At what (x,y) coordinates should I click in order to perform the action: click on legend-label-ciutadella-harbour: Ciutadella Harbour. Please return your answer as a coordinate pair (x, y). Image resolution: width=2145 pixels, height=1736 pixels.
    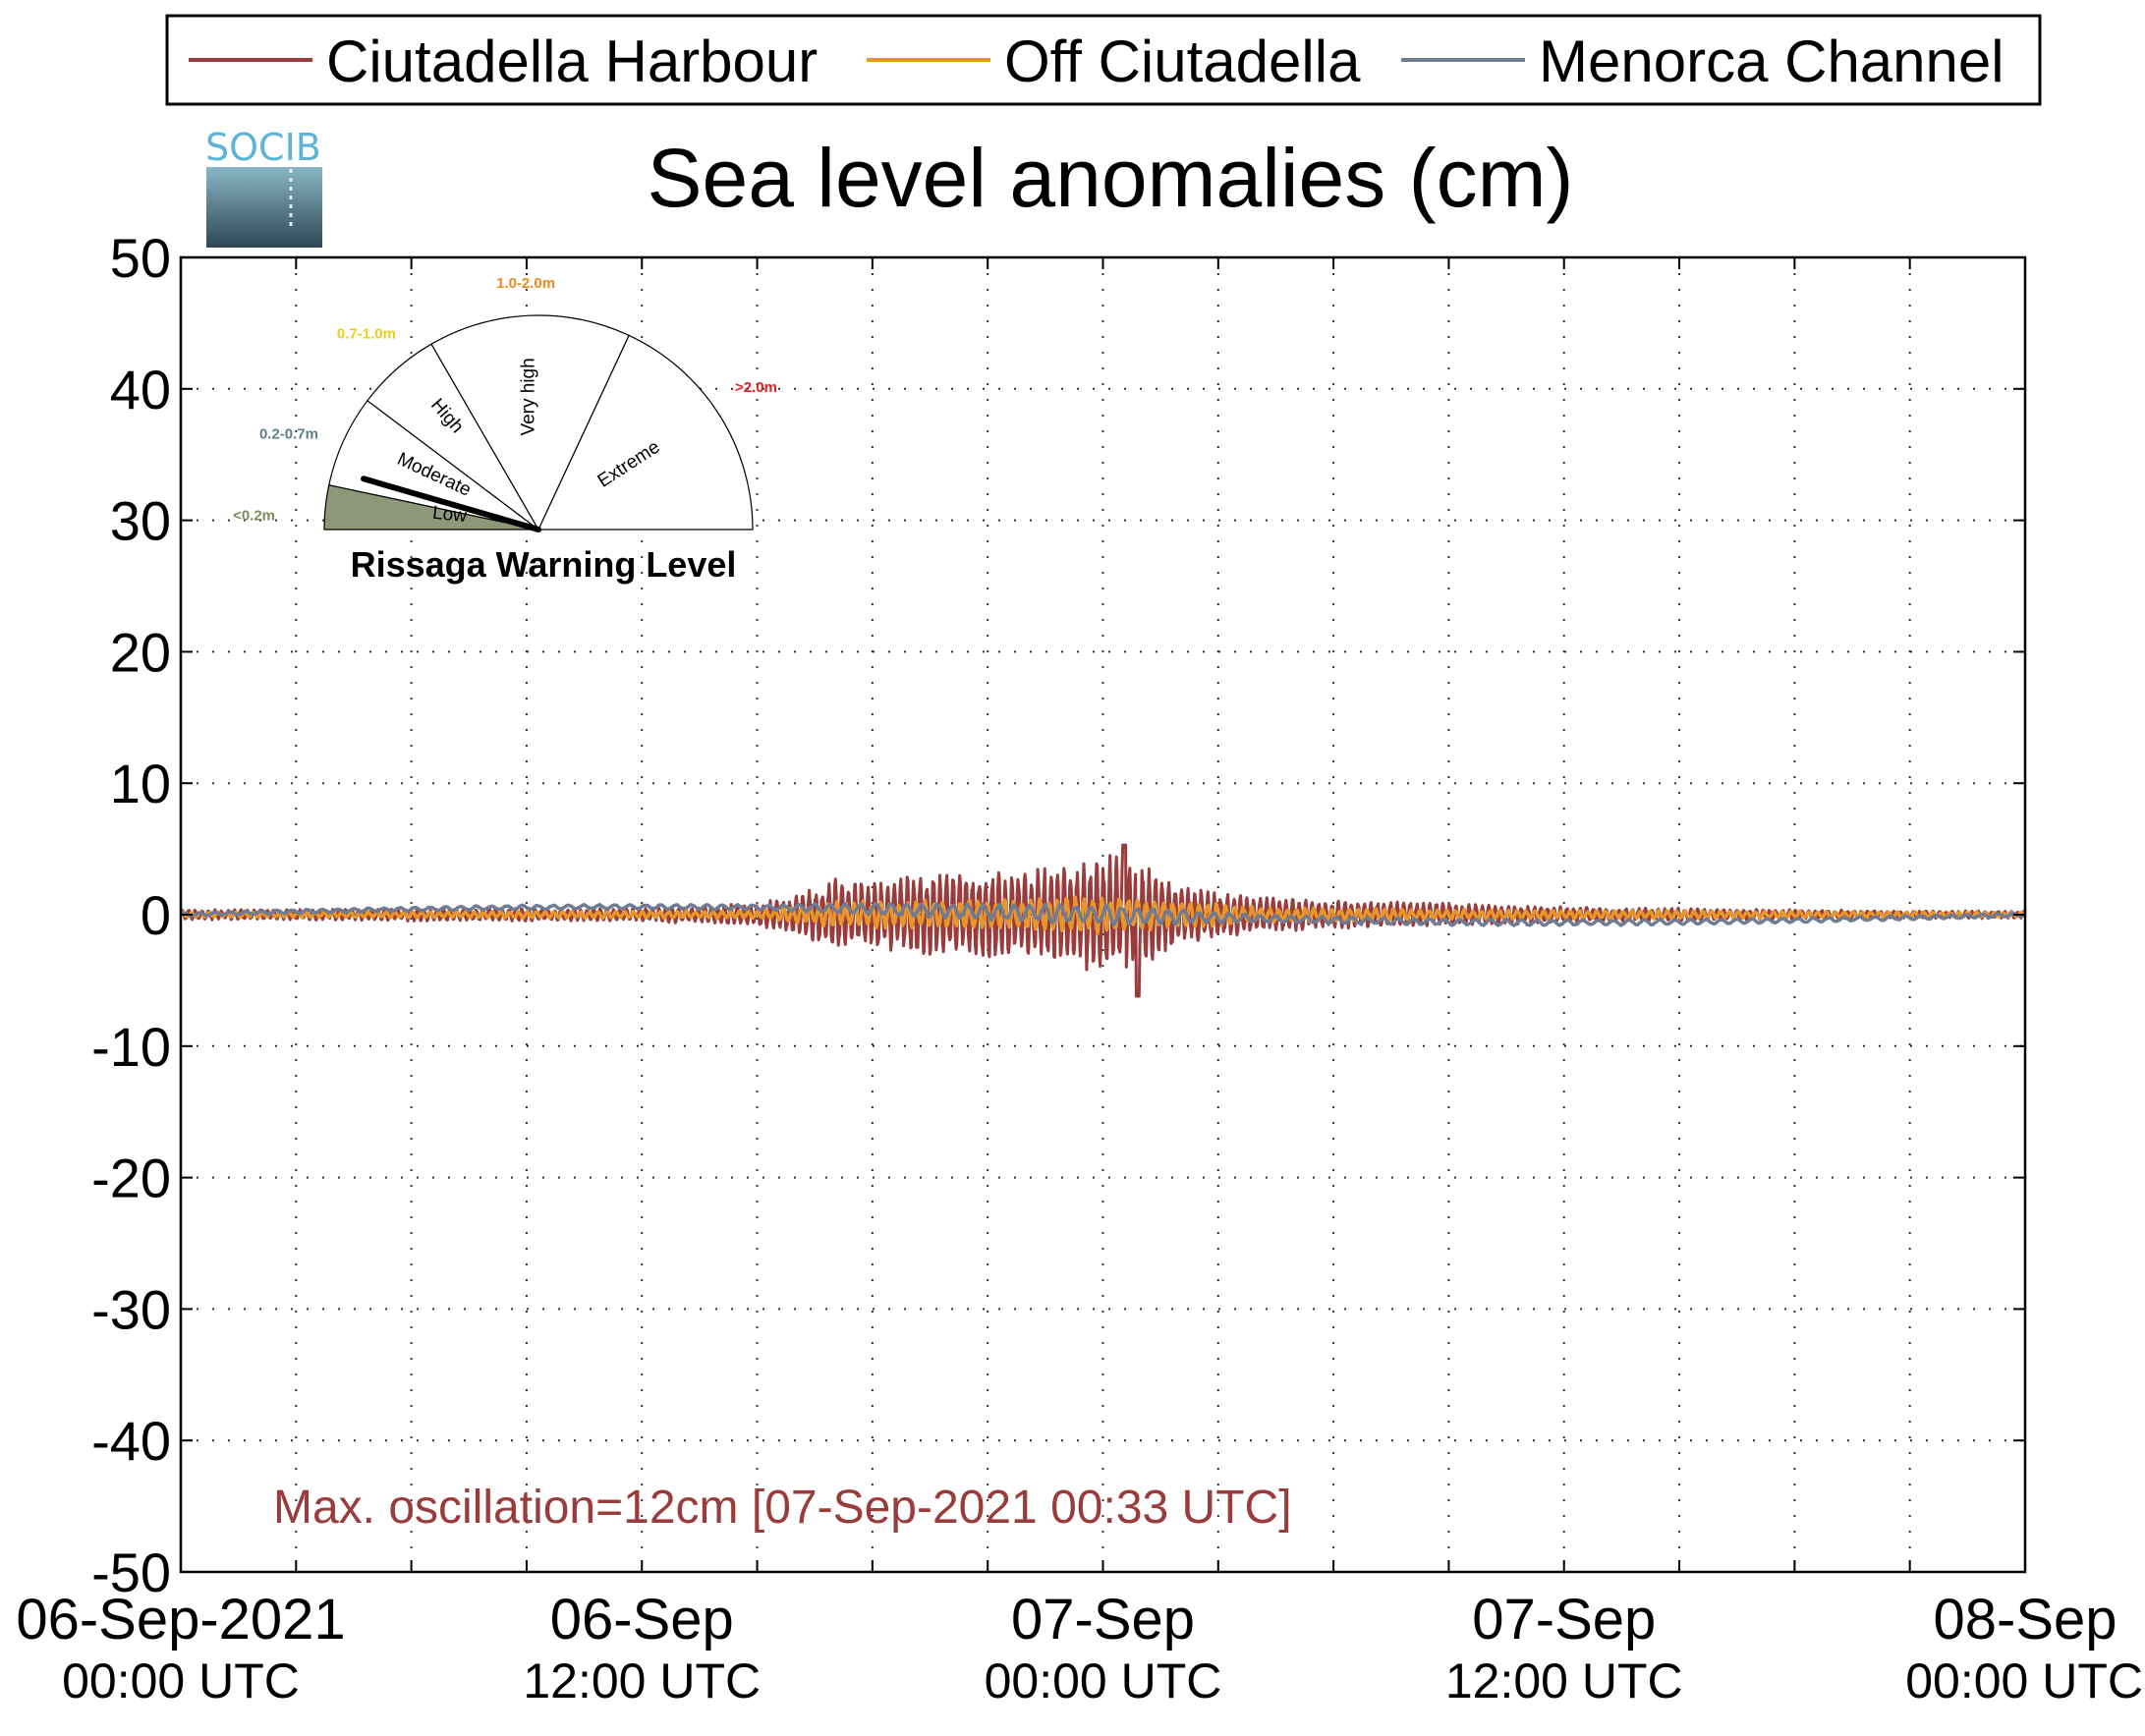
    Looking at the image, I should click on (572, 61).